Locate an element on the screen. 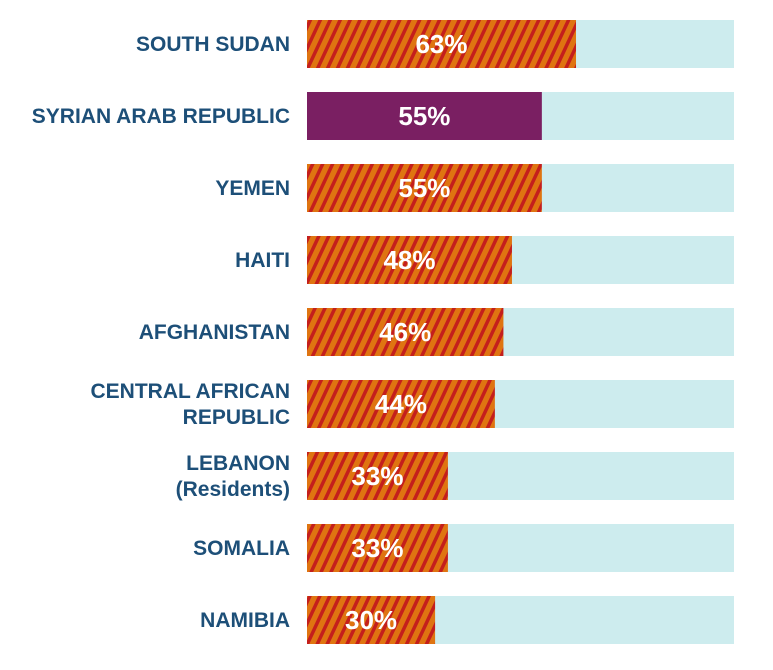 This screenshot has width=773, height=670. value-label: 30% is located at coordinates (371, 620).